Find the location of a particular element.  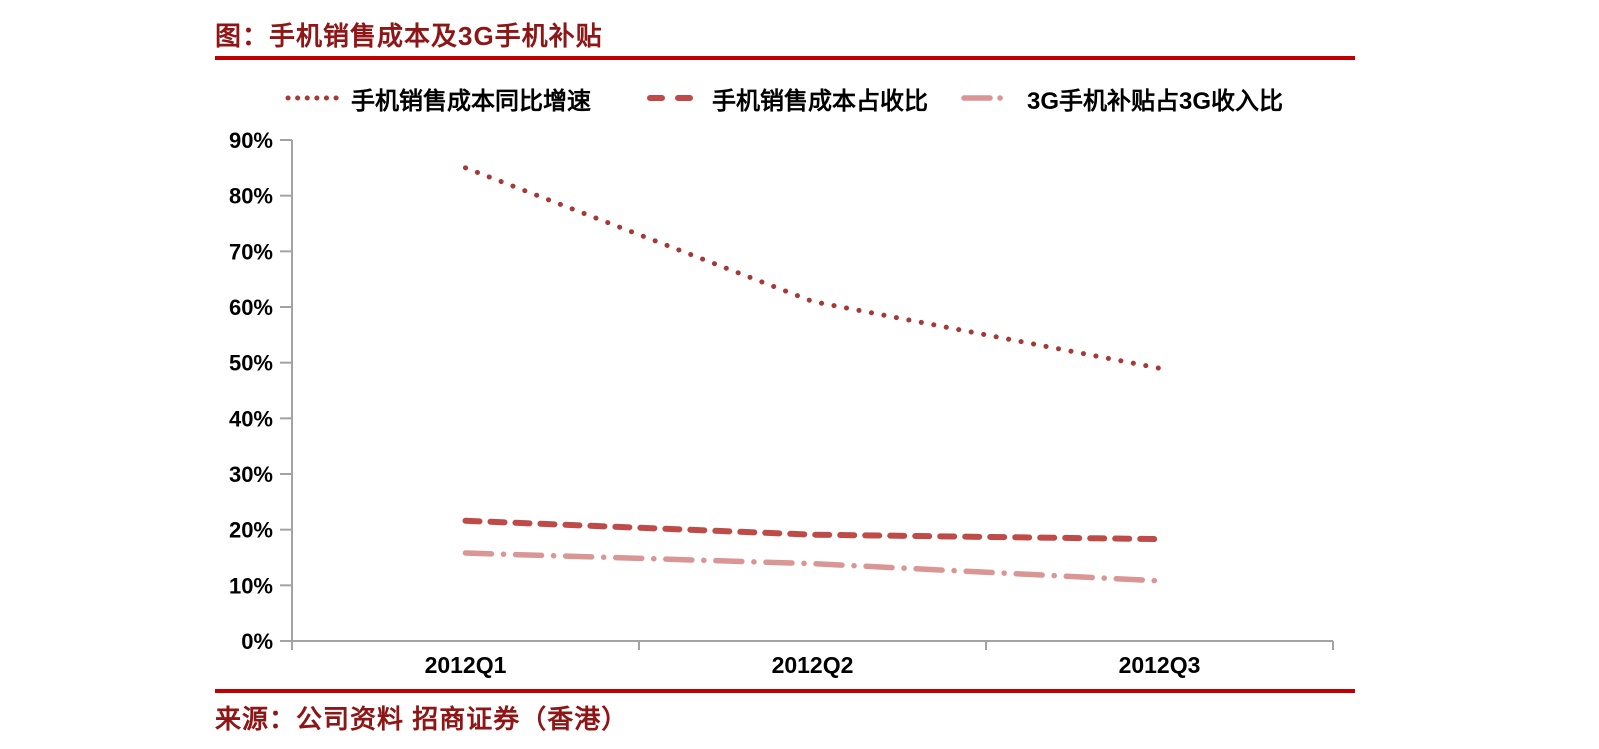

legend-swatch-dashed-icon is located at coordinates (674, 98).